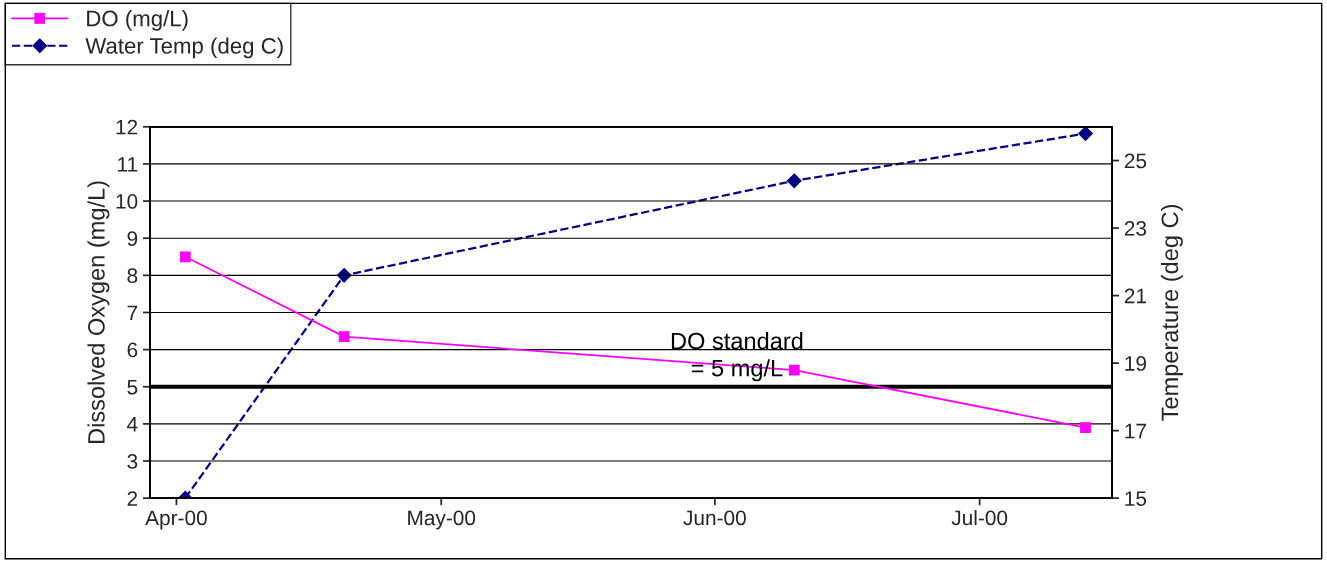  What do you see at coordinates (979, 517) in the screenshot?
I see `x-tick-label: Jul-00` at bounding box center [979, 517].